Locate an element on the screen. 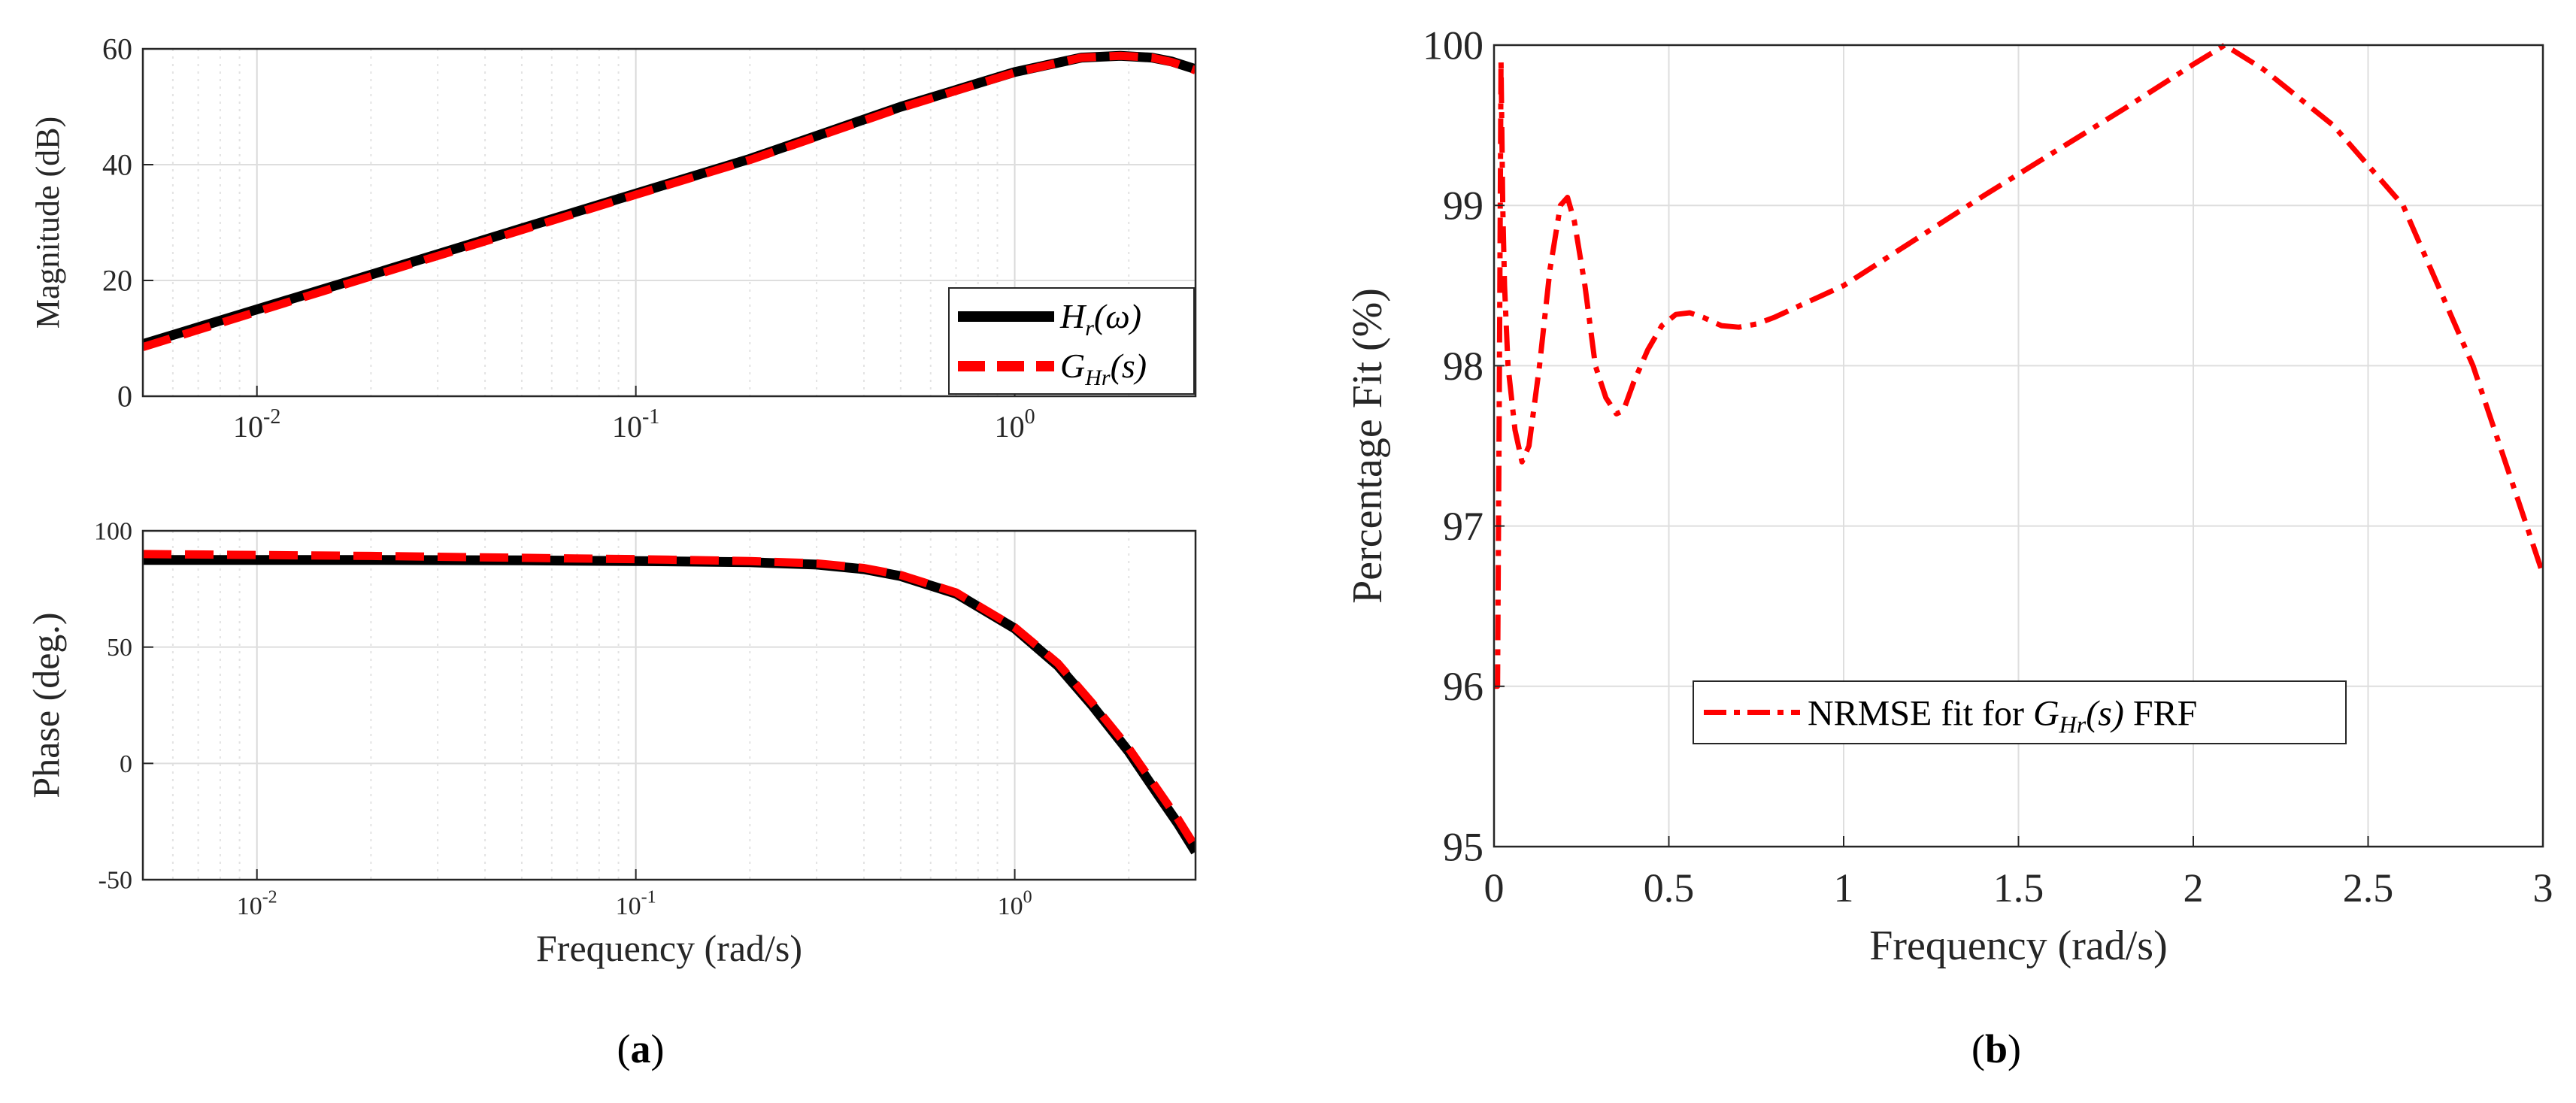 This screenshot has height=1103, width=2576. legend-label: GHr(s) is located at coordinates (1103, 369).